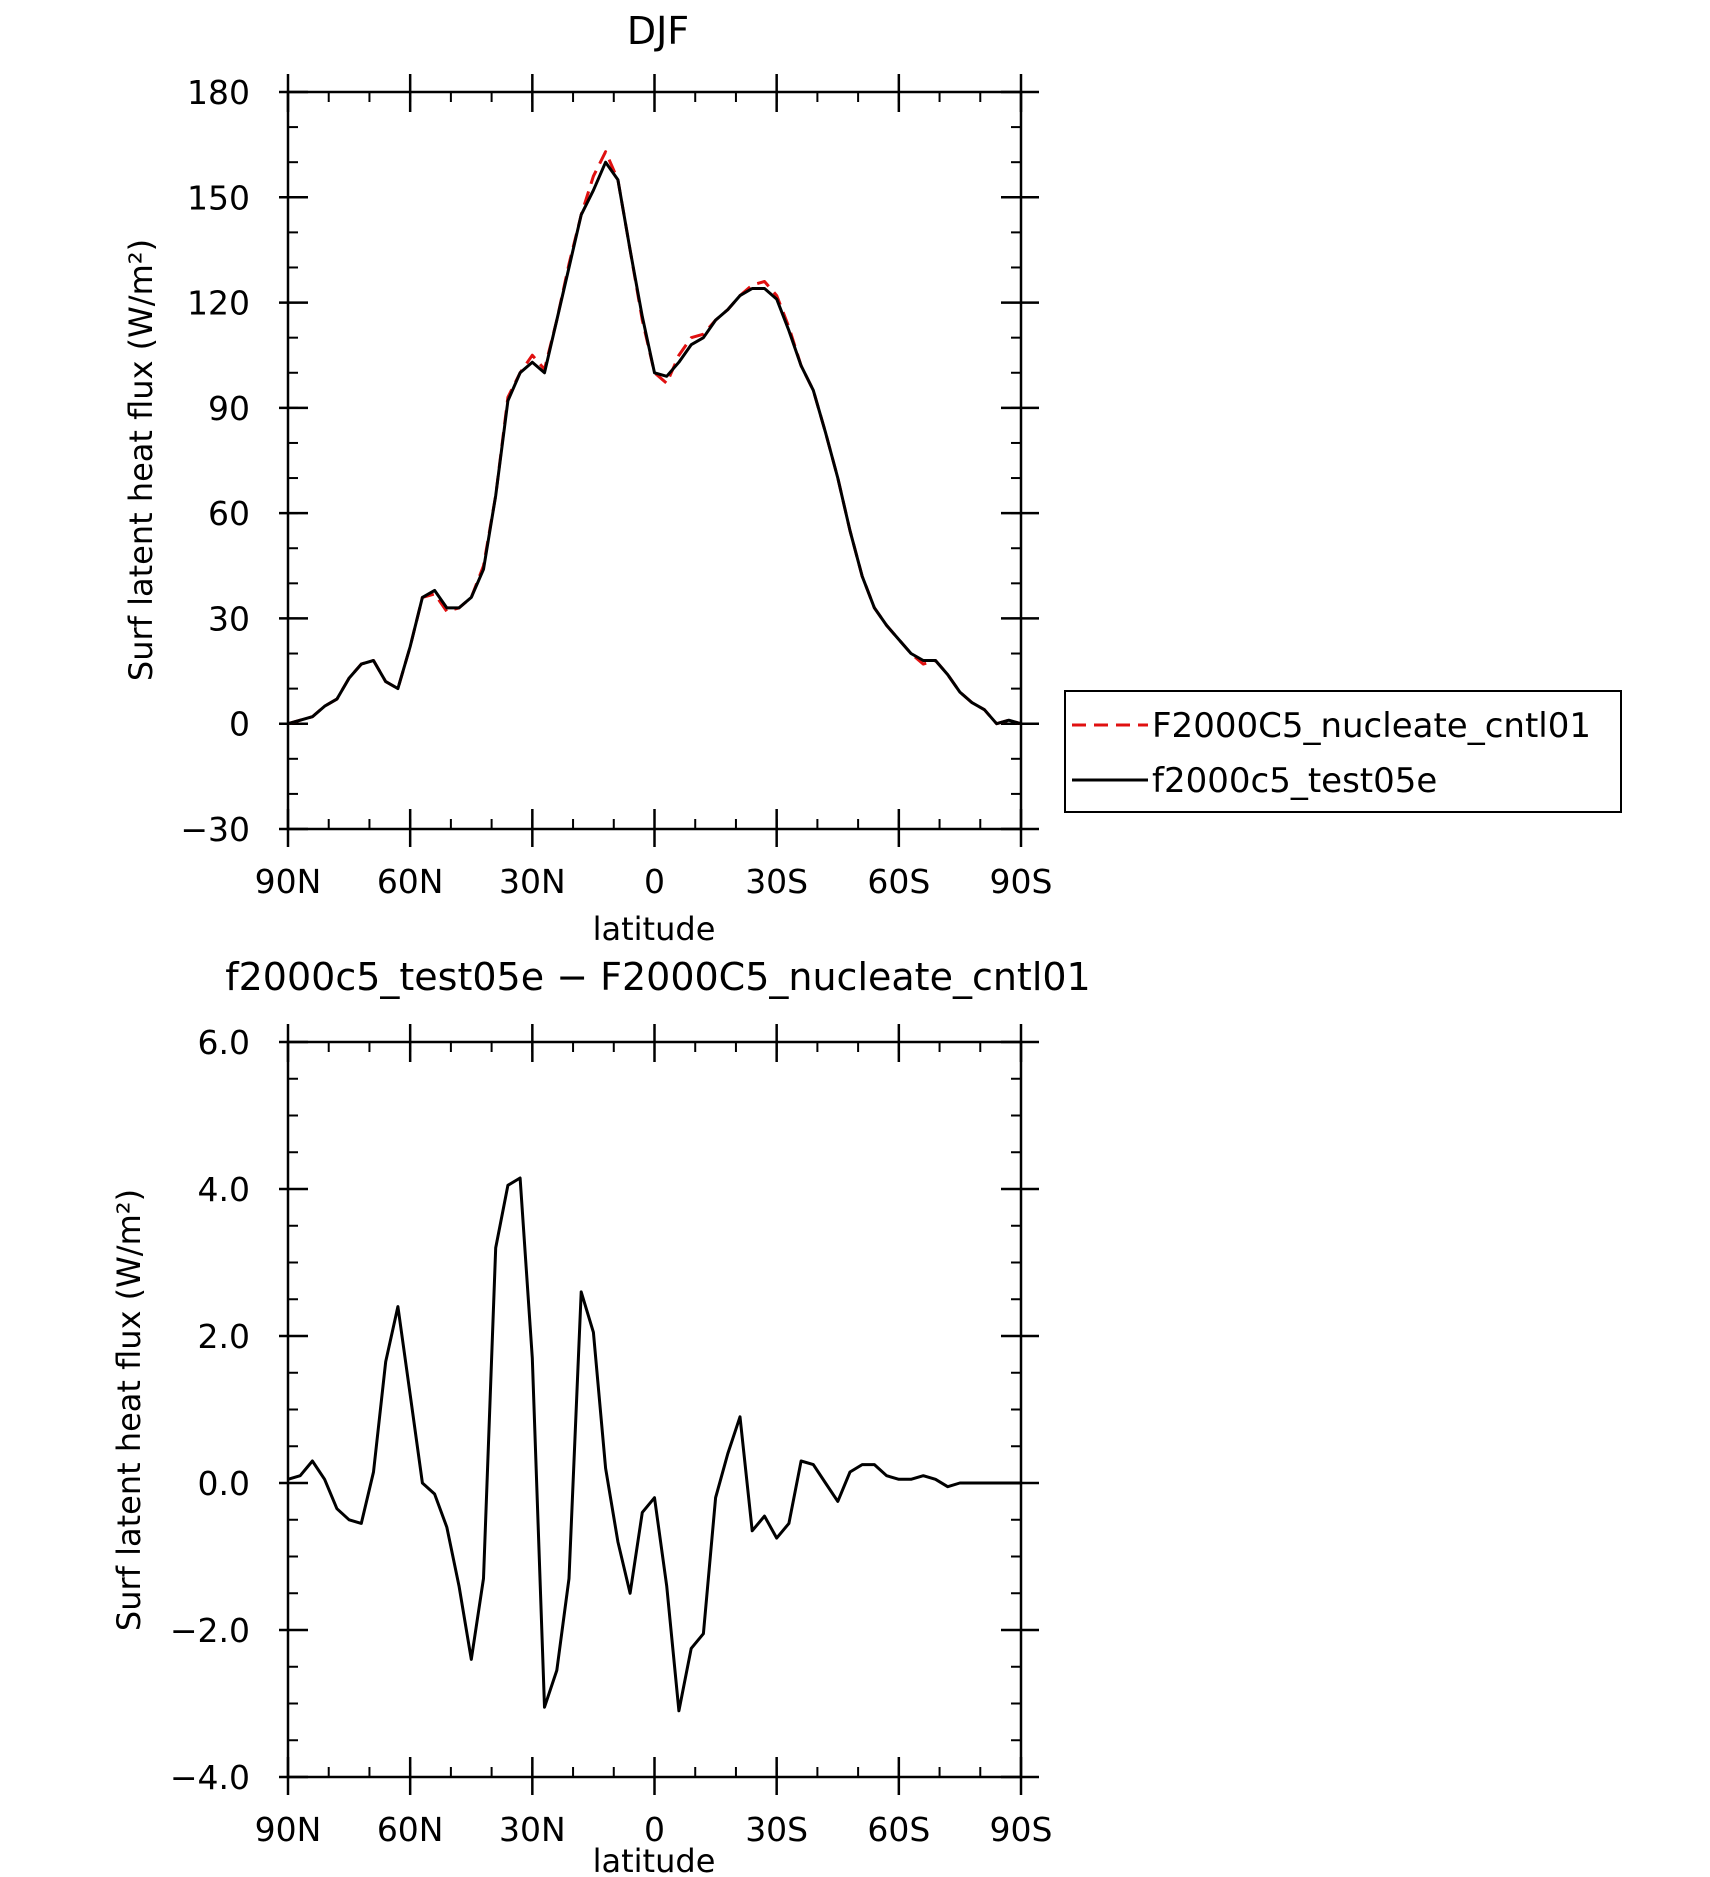 The height and width of the screenshot is (1877, 1710). Describe the element at coordinates (229, 618) in the screenshot. I see `top-y-tick-label: 30` at that location.